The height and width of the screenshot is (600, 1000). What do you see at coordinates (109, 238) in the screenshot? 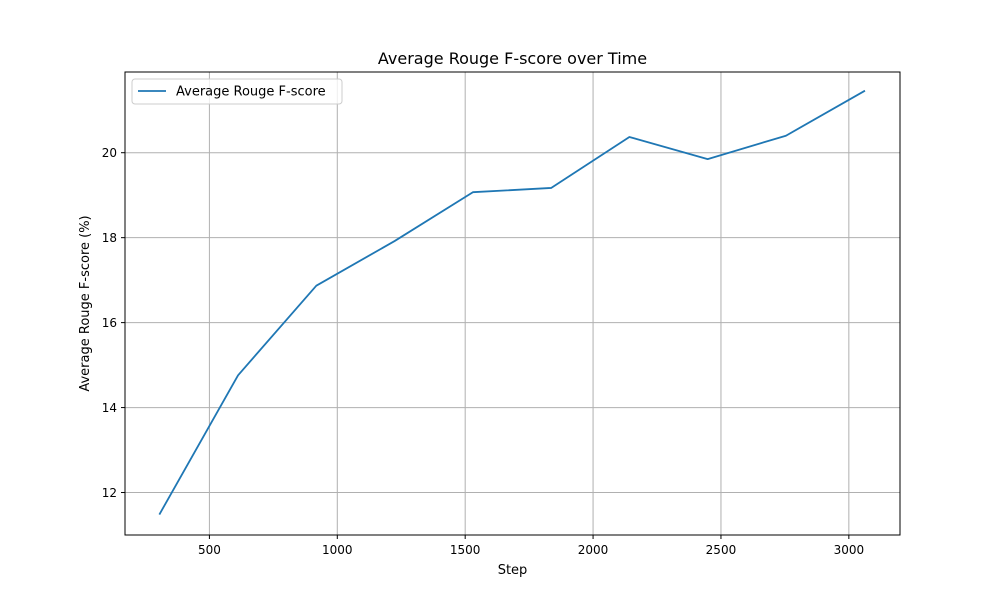
I see `y-tick-label: 18` at bounding box center [109, 238].